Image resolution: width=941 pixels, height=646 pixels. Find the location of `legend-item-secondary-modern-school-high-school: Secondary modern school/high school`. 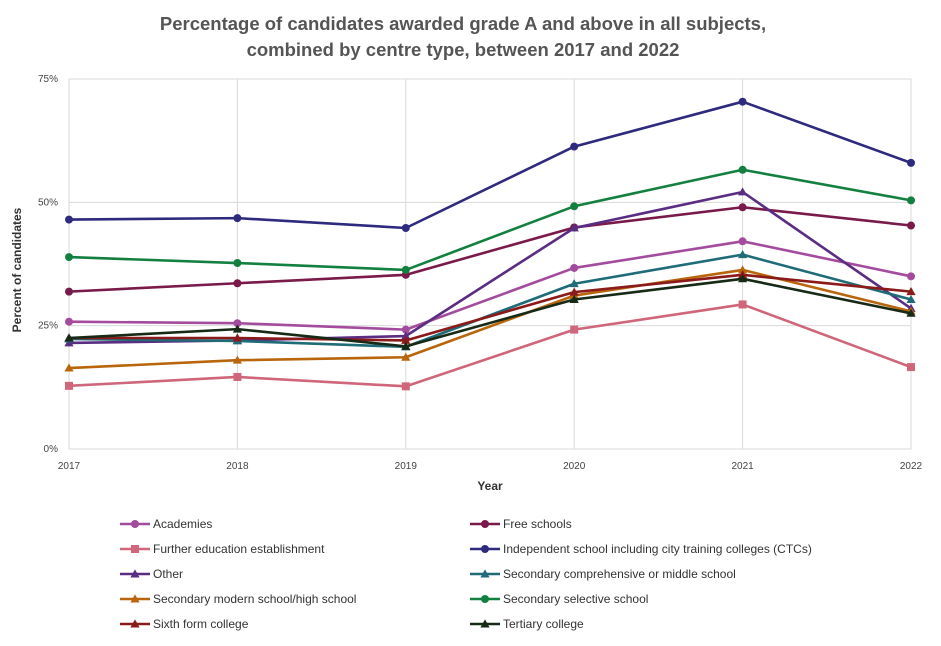

legend-item-secondary-modern-school-high-school: Secondary modern school/high school is located at coordinates (238, 599).